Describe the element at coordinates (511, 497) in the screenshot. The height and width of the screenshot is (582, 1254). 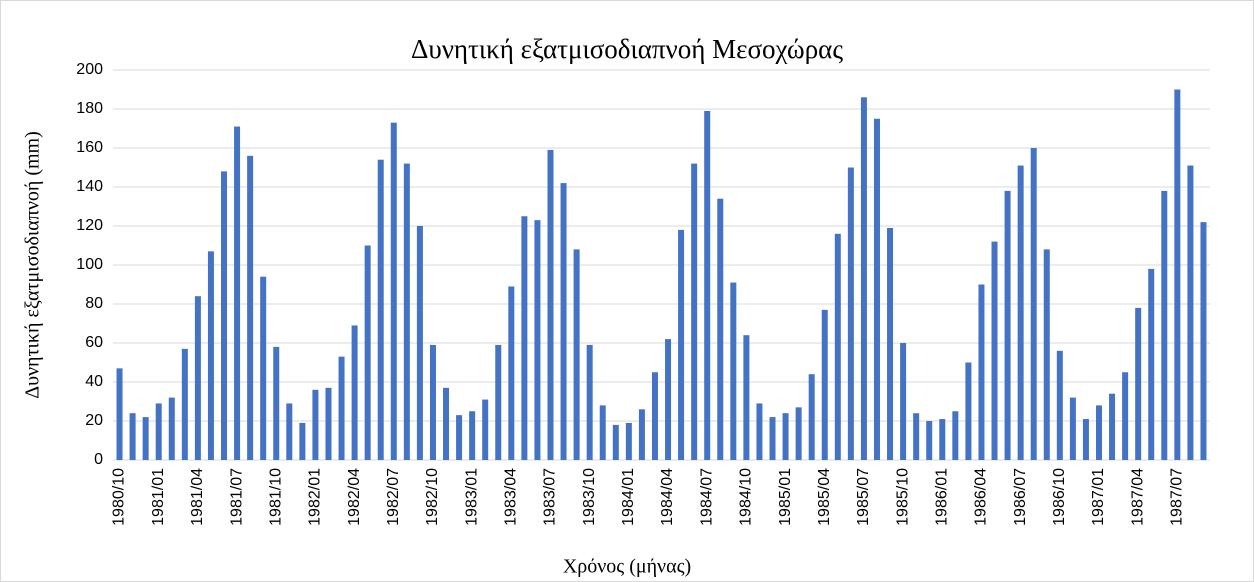
I see `x-tick-label: 1983/04` at that location.